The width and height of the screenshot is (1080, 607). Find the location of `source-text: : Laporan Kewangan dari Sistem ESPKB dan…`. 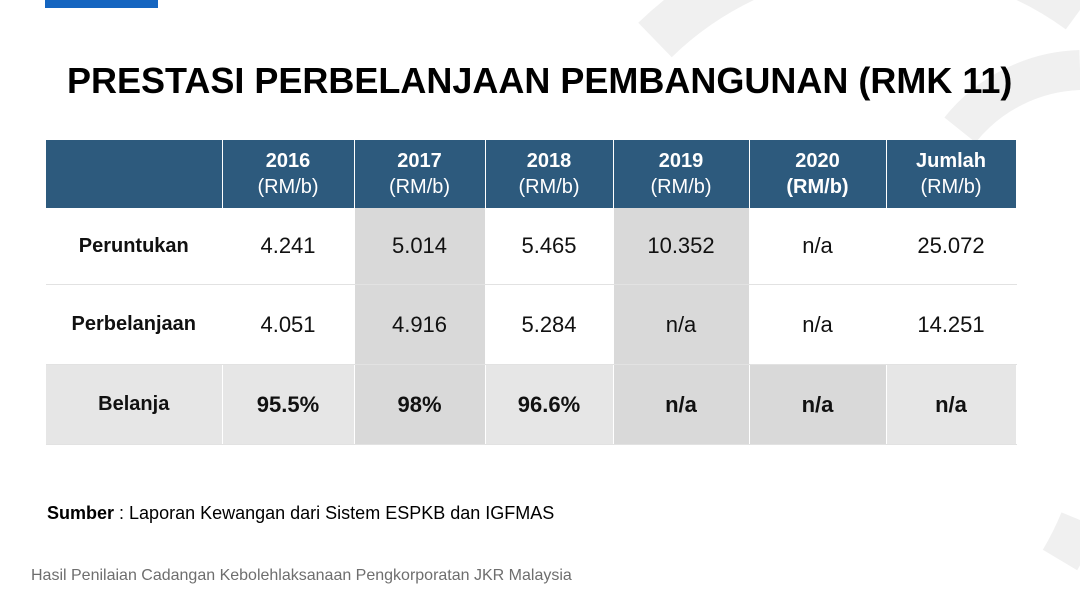

source-text: : Laporan Kewangan dari Sistem ESPKB dan… is located at coordinates (334, 513).